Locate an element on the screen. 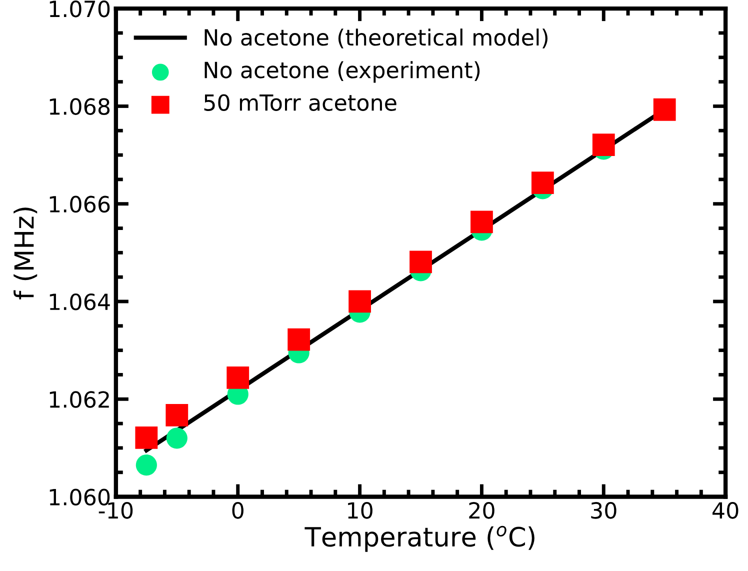  x-tick-label: 30 is located at coordinates (603, 510).